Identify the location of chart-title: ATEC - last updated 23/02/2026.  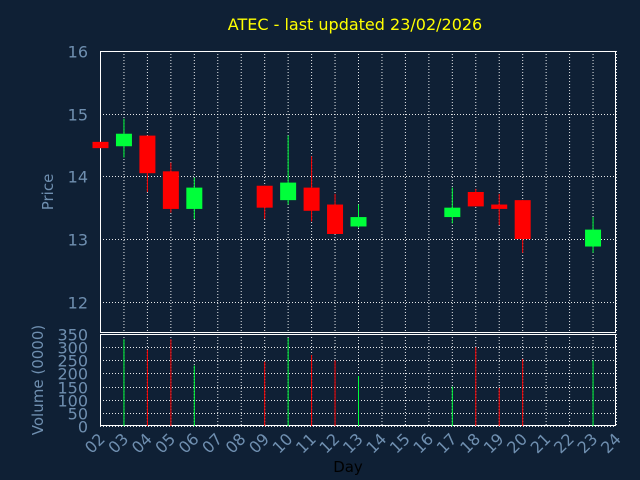
(355, 24).